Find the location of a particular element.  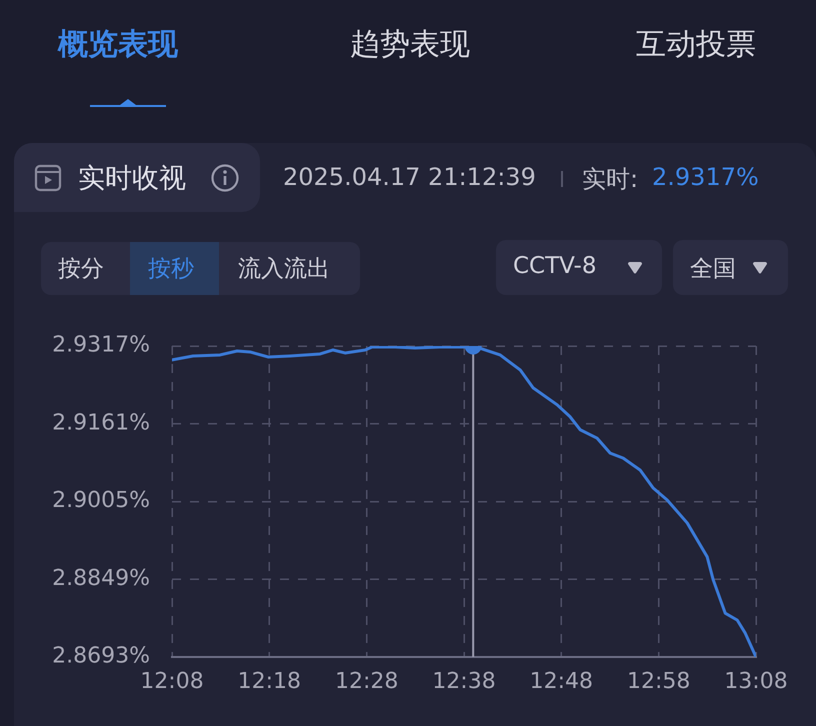

chart-subtitle: 2025.04.17 21:12:39 is located at coordinates (409, 177).